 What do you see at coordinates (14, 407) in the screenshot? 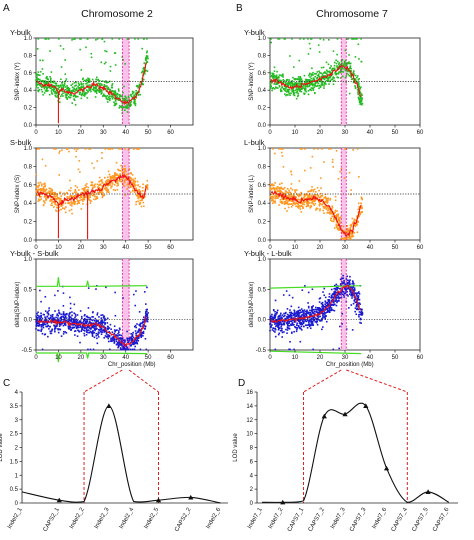
I see `y-tick-label: 3.5` at bounding box center [14, 407].